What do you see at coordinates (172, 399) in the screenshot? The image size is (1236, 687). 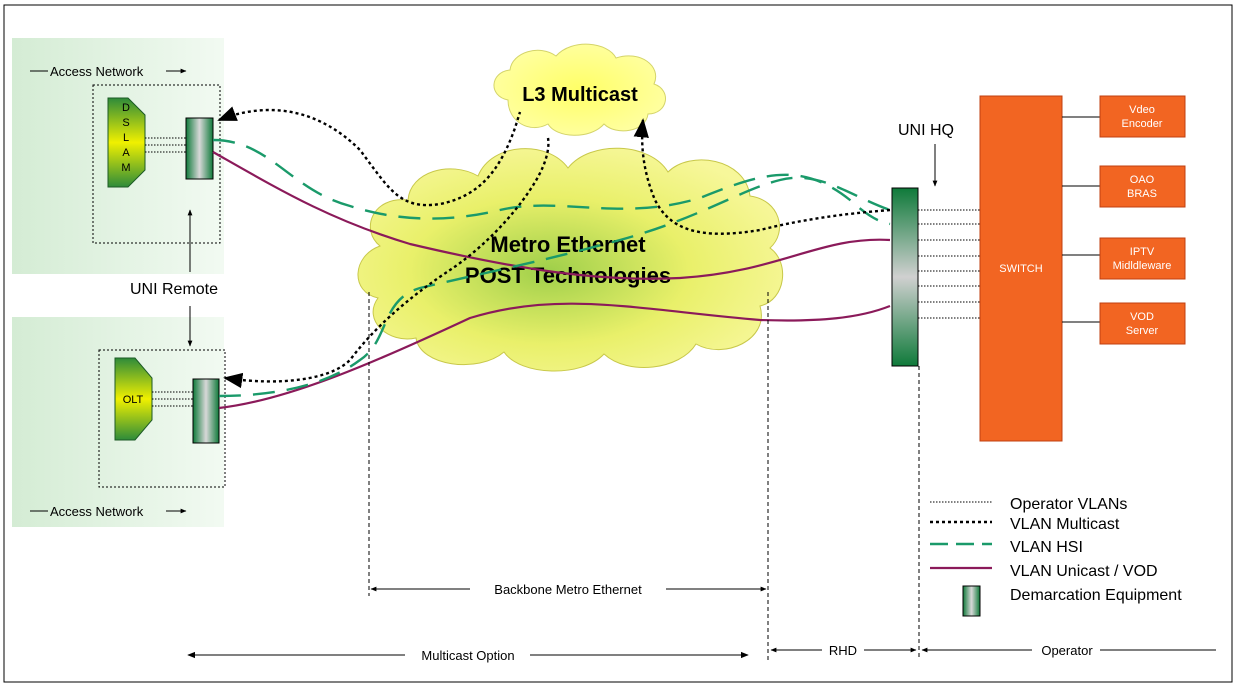 I see `olt-links` at bounding box center [172, 399].